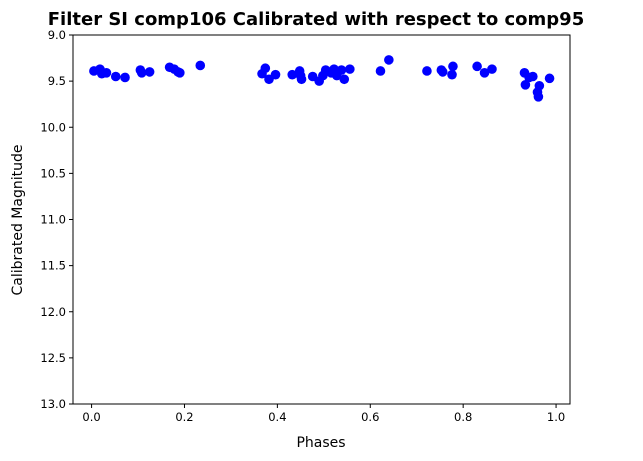  What do you see at coordinates (53, 173) in the screenshot?
I see `y-tick-label-3: 10.5` at bounding box center [53, 173].